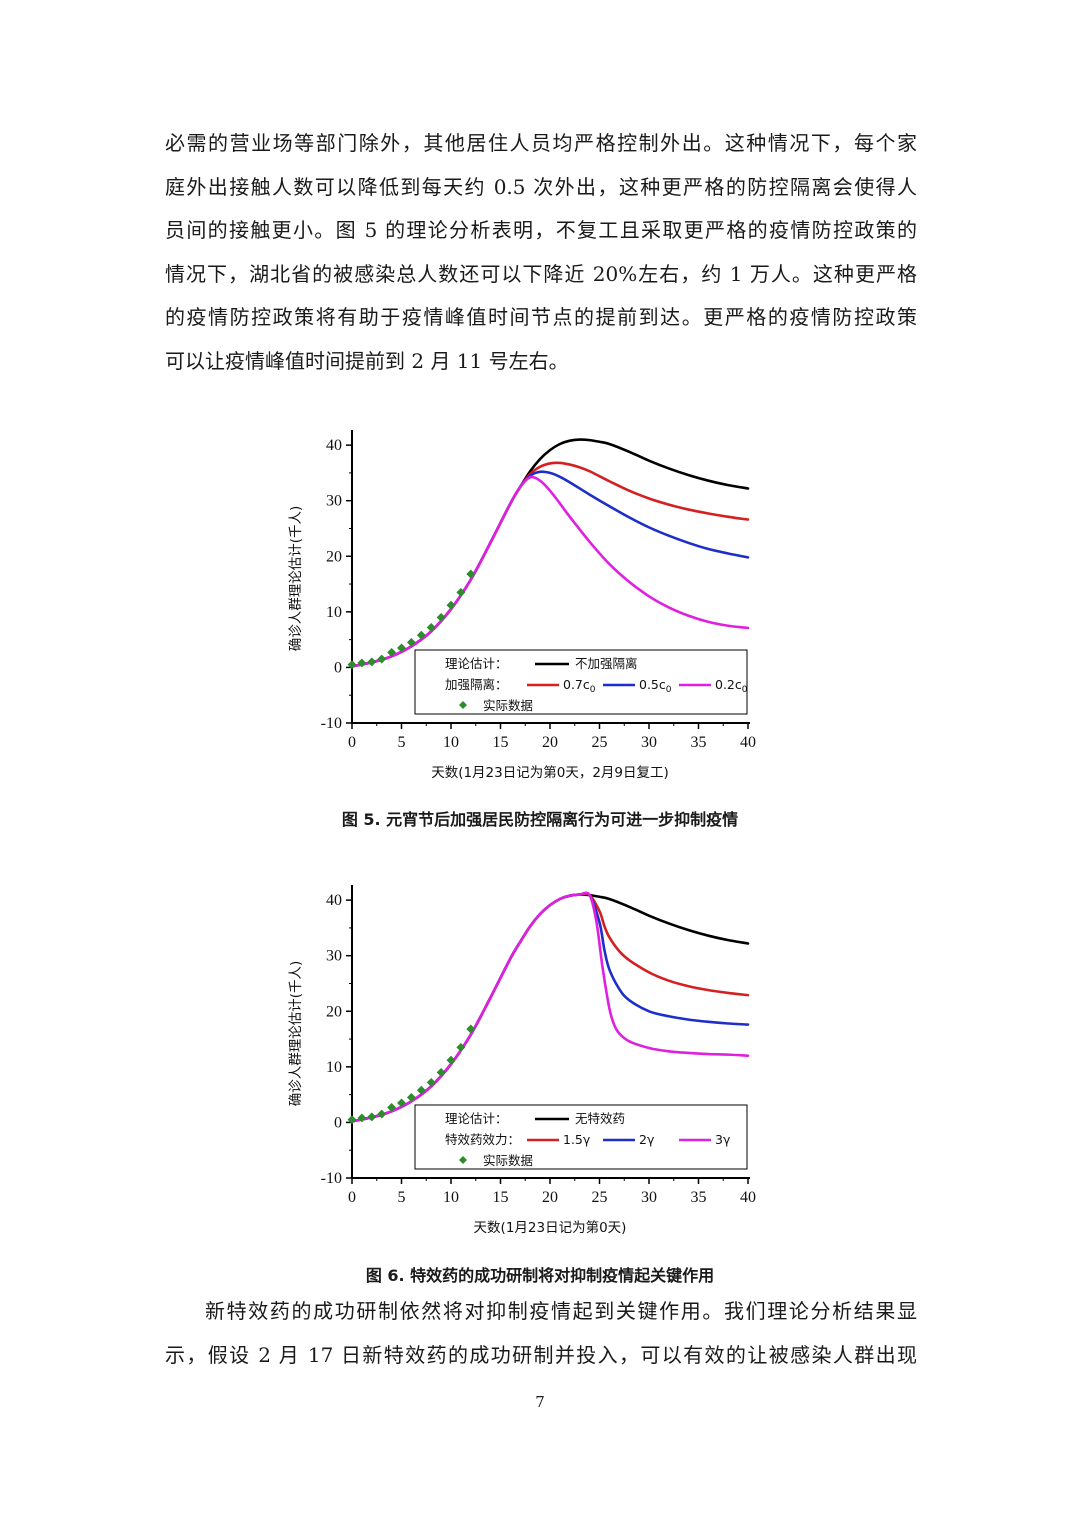  What do you see at coordinates (296, 1034) in the screenshot?
I see `fig6-y-axis-label: 确诊人群理论估计(千人)` at bounding box center [296, 1034].